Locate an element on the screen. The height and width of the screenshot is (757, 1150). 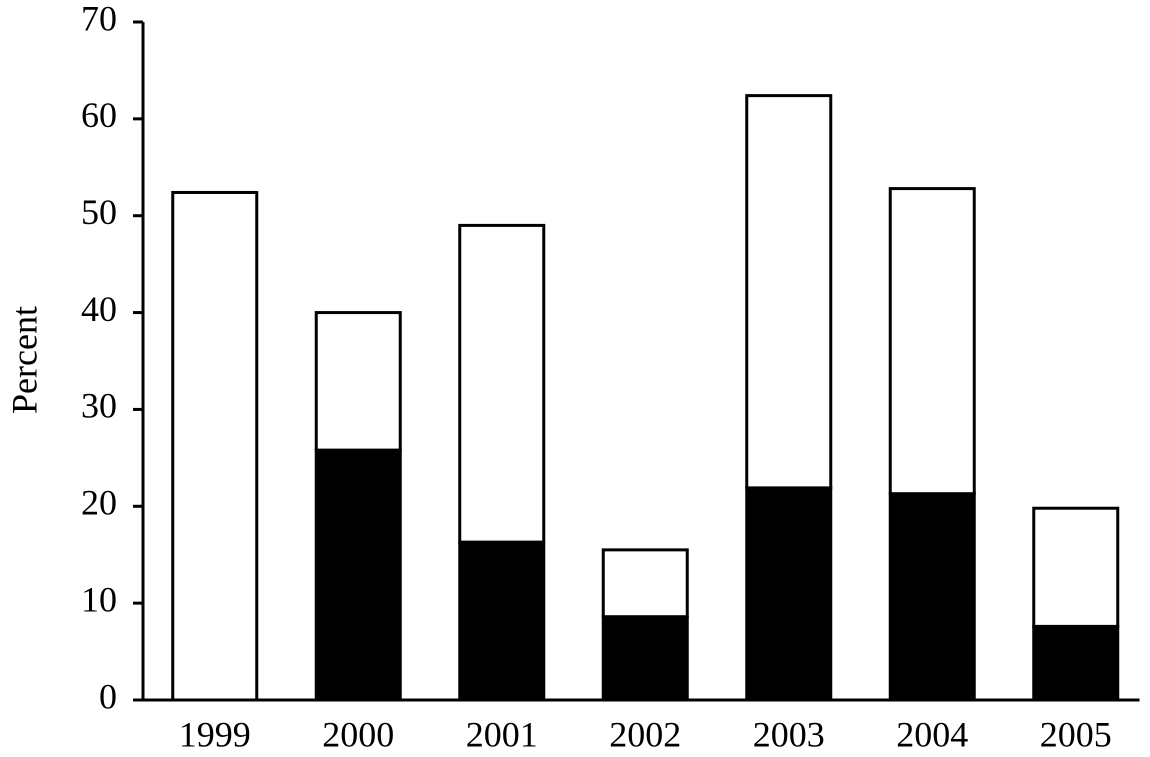
y-tick-label: 20 is located at coordinates (99, 503).